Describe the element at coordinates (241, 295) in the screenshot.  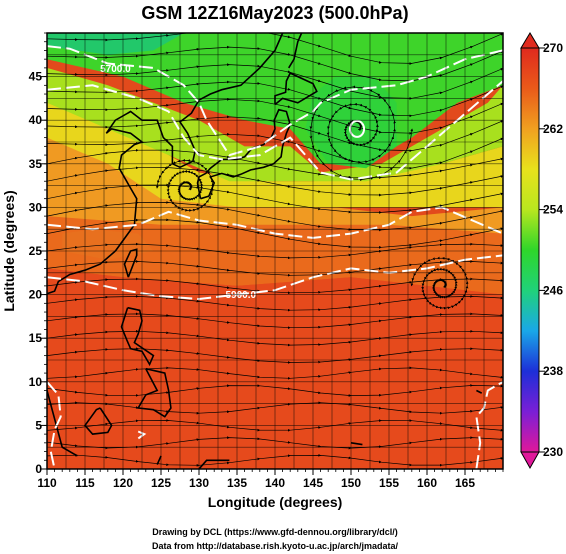
I see `contour-label: 5900.0` at that location.